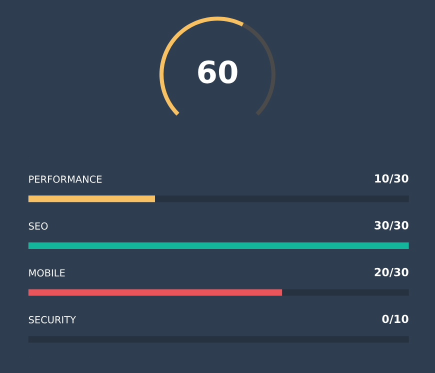 The width and height of the screenshot is (435, 373). Describe the element at coordinates (38, 226) in the screenshot. I see `y-tick-label: SEO` at that location.